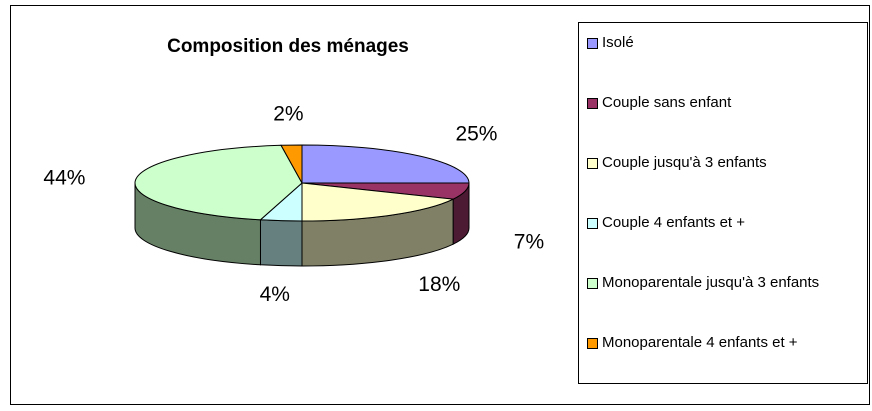 This screenshot has height=411, width=872. What do you see at coordinates (674, 222) in the screenshot?
I see `legend-label: Couple 4 enfants et +` at bounding box center [674, 222].